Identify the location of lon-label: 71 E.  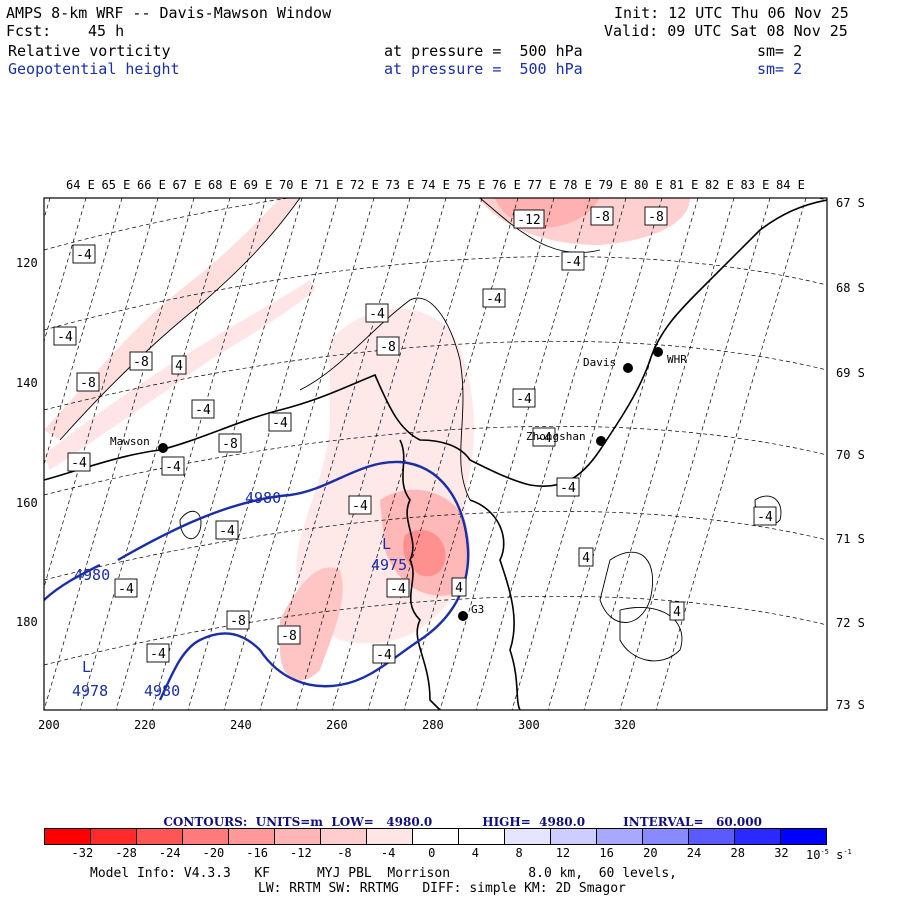
(329, 185).